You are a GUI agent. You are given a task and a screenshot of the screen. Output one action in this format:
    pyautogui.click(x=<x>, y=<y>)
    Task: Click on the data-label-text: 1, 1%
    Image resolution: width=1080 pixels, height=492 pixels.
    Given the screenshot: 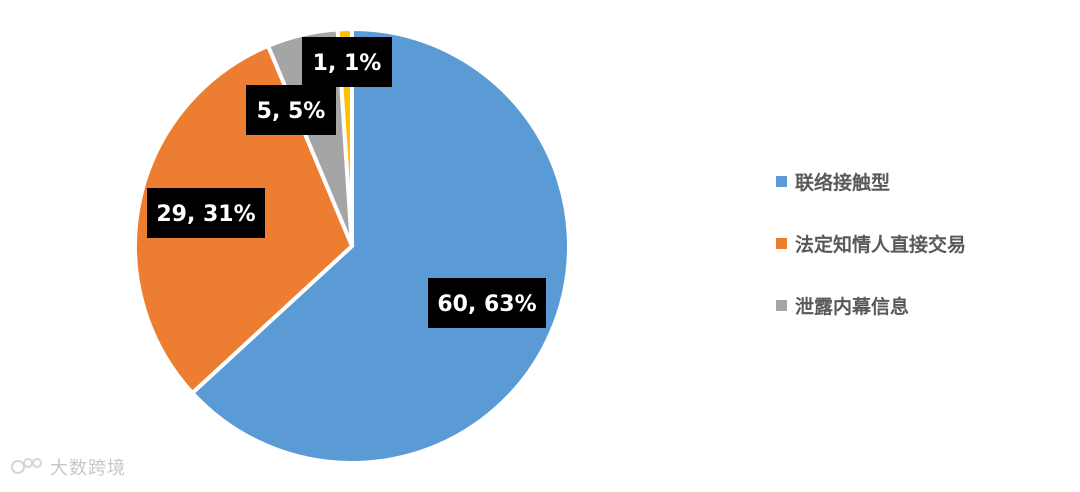 What is the action you would take?
    pyautogui.click(x=347, y=63)
    